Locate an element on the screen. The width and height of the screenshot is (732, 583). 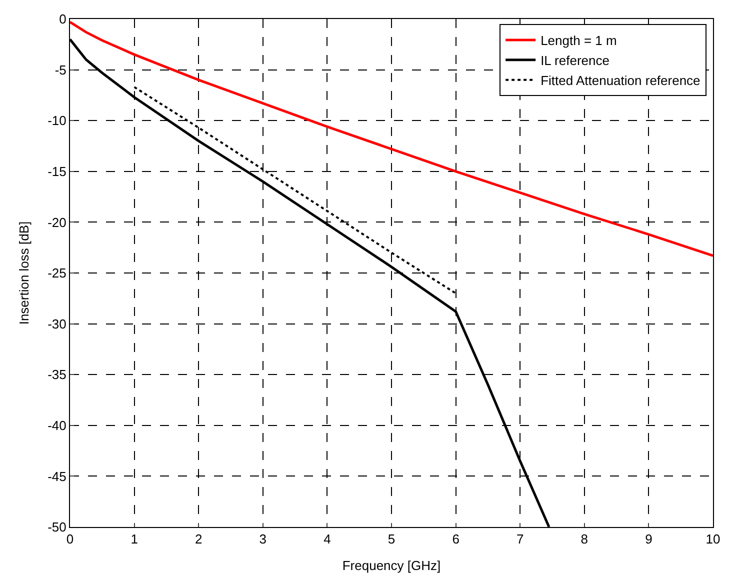
y-tick-label: -15 is located at coordinates (57, 171).